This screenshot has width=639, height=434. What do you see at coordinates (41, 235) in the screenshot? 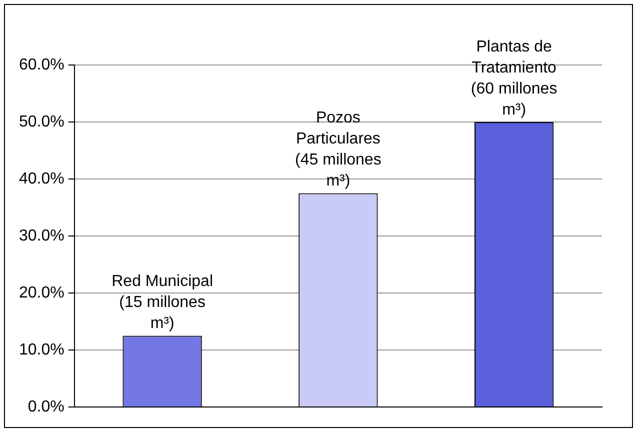
I see `y-tick-label: 30.0%` at bounding box center [41, 235].